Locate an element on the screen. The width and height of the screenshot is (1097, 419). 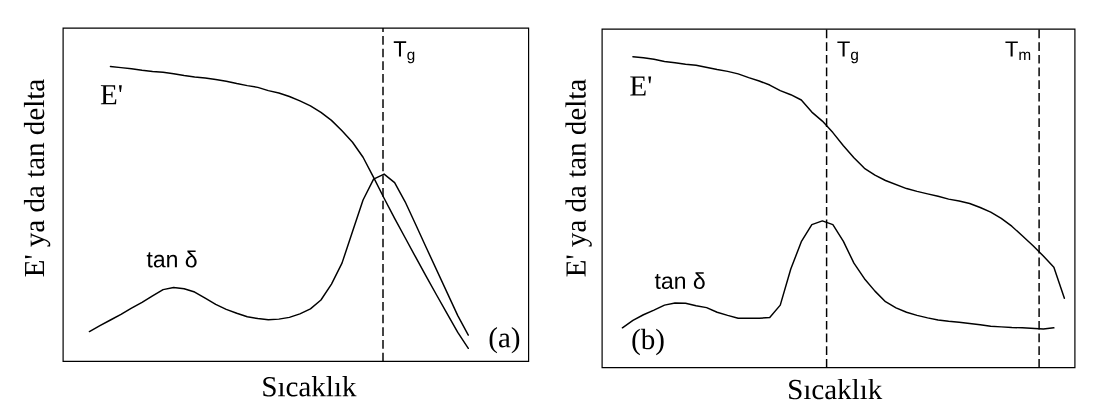
annotation: (b) is located at coordinates (648, 342).